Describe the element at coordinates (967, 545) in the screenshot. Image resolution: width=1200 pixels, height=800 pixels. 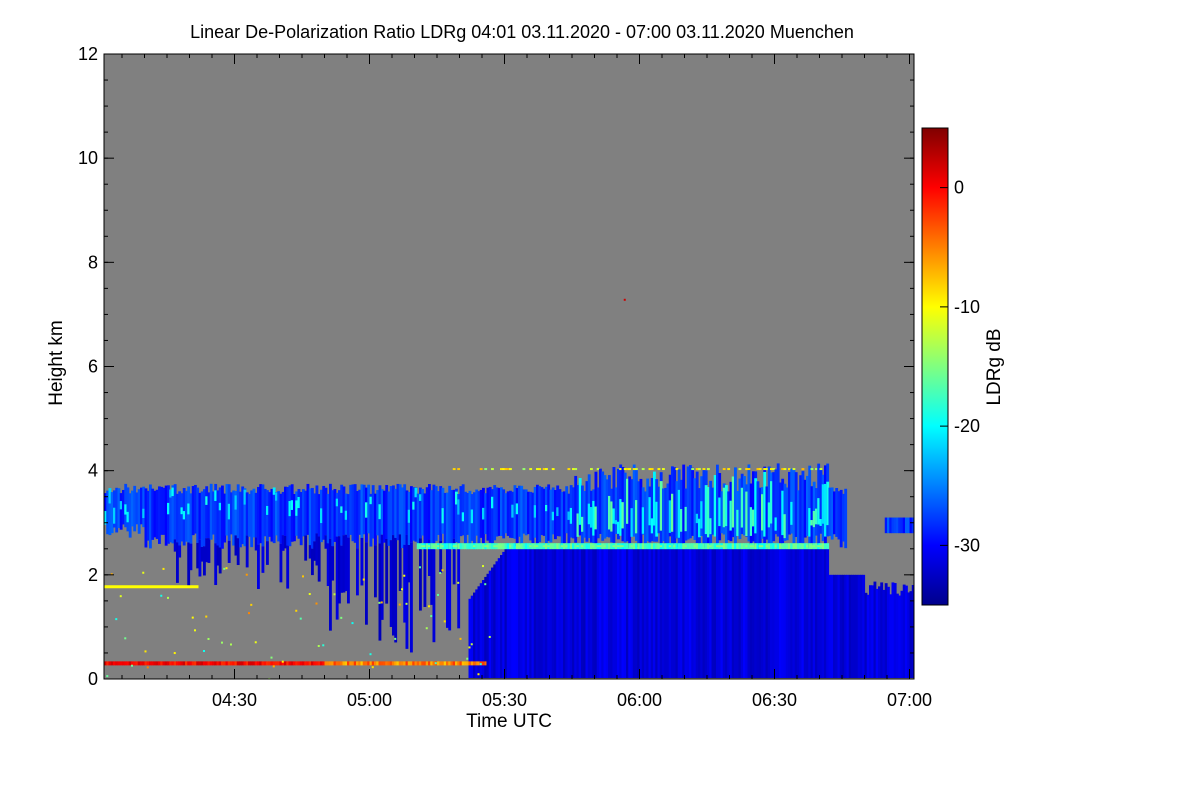
I see `colorbar-tick-label: -30` at that location.